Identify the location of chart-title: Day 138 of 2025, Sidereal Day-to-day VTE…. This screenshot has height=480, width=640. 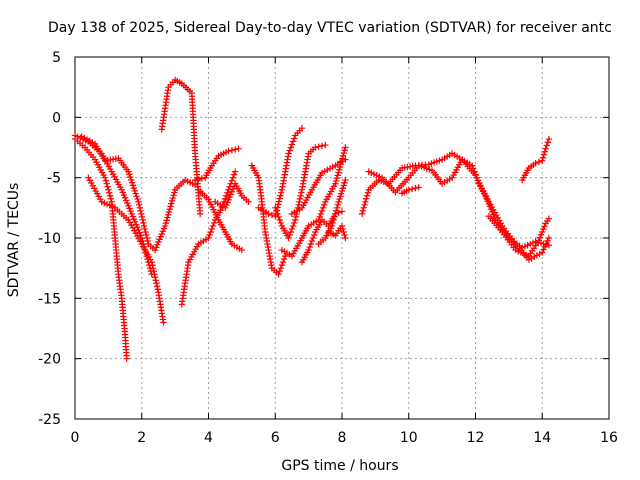
(330, 28).